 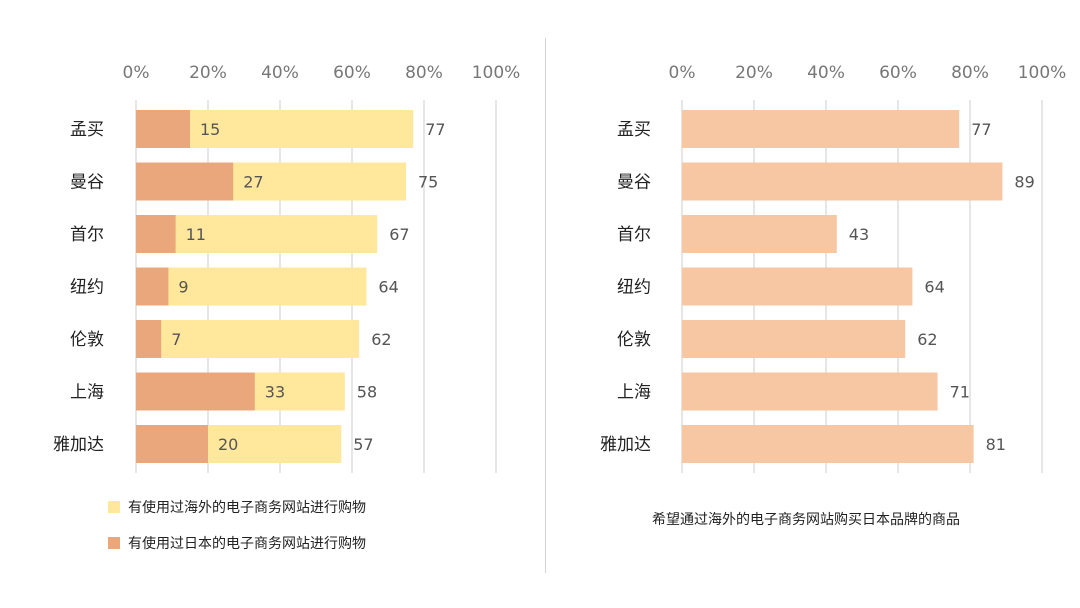 What do you see at coordinates (136, 73) in the screenshot?
I see `left-x-tick-label: 0%` at bounding box center [136, 73].